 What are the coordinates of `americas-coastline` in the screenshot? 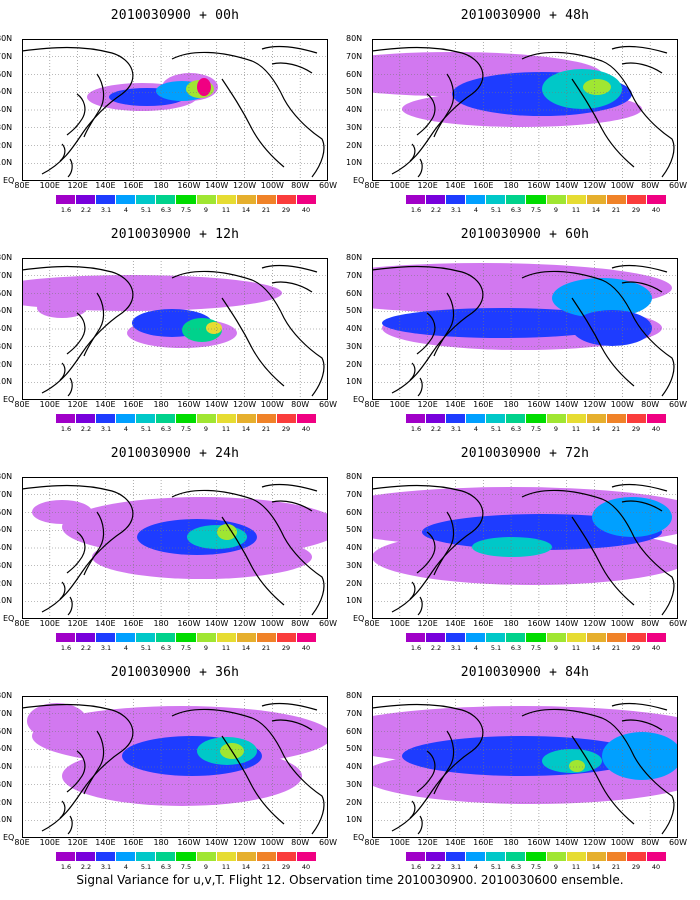 It's located at (598, 333).